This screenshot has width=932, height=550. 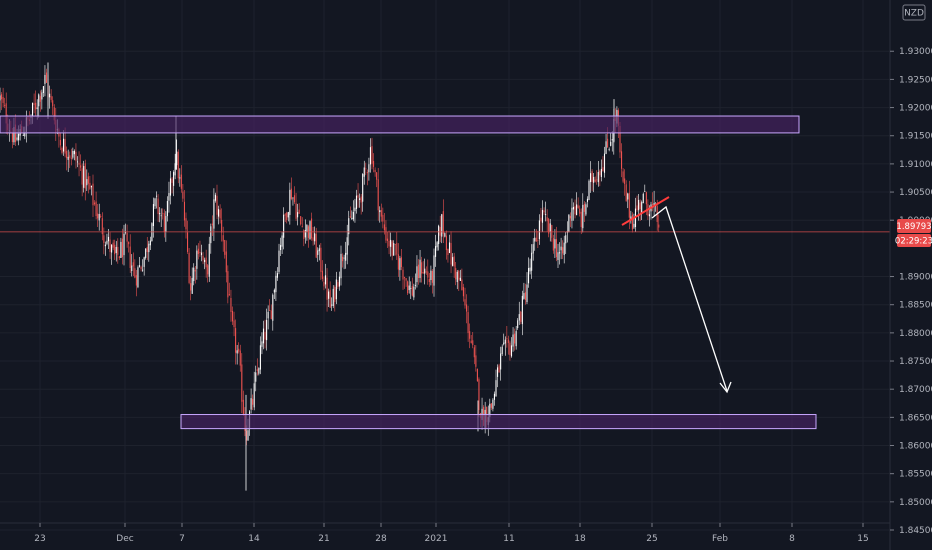 I want to click on time-tick-label: 15, so click(x=862, y=539).